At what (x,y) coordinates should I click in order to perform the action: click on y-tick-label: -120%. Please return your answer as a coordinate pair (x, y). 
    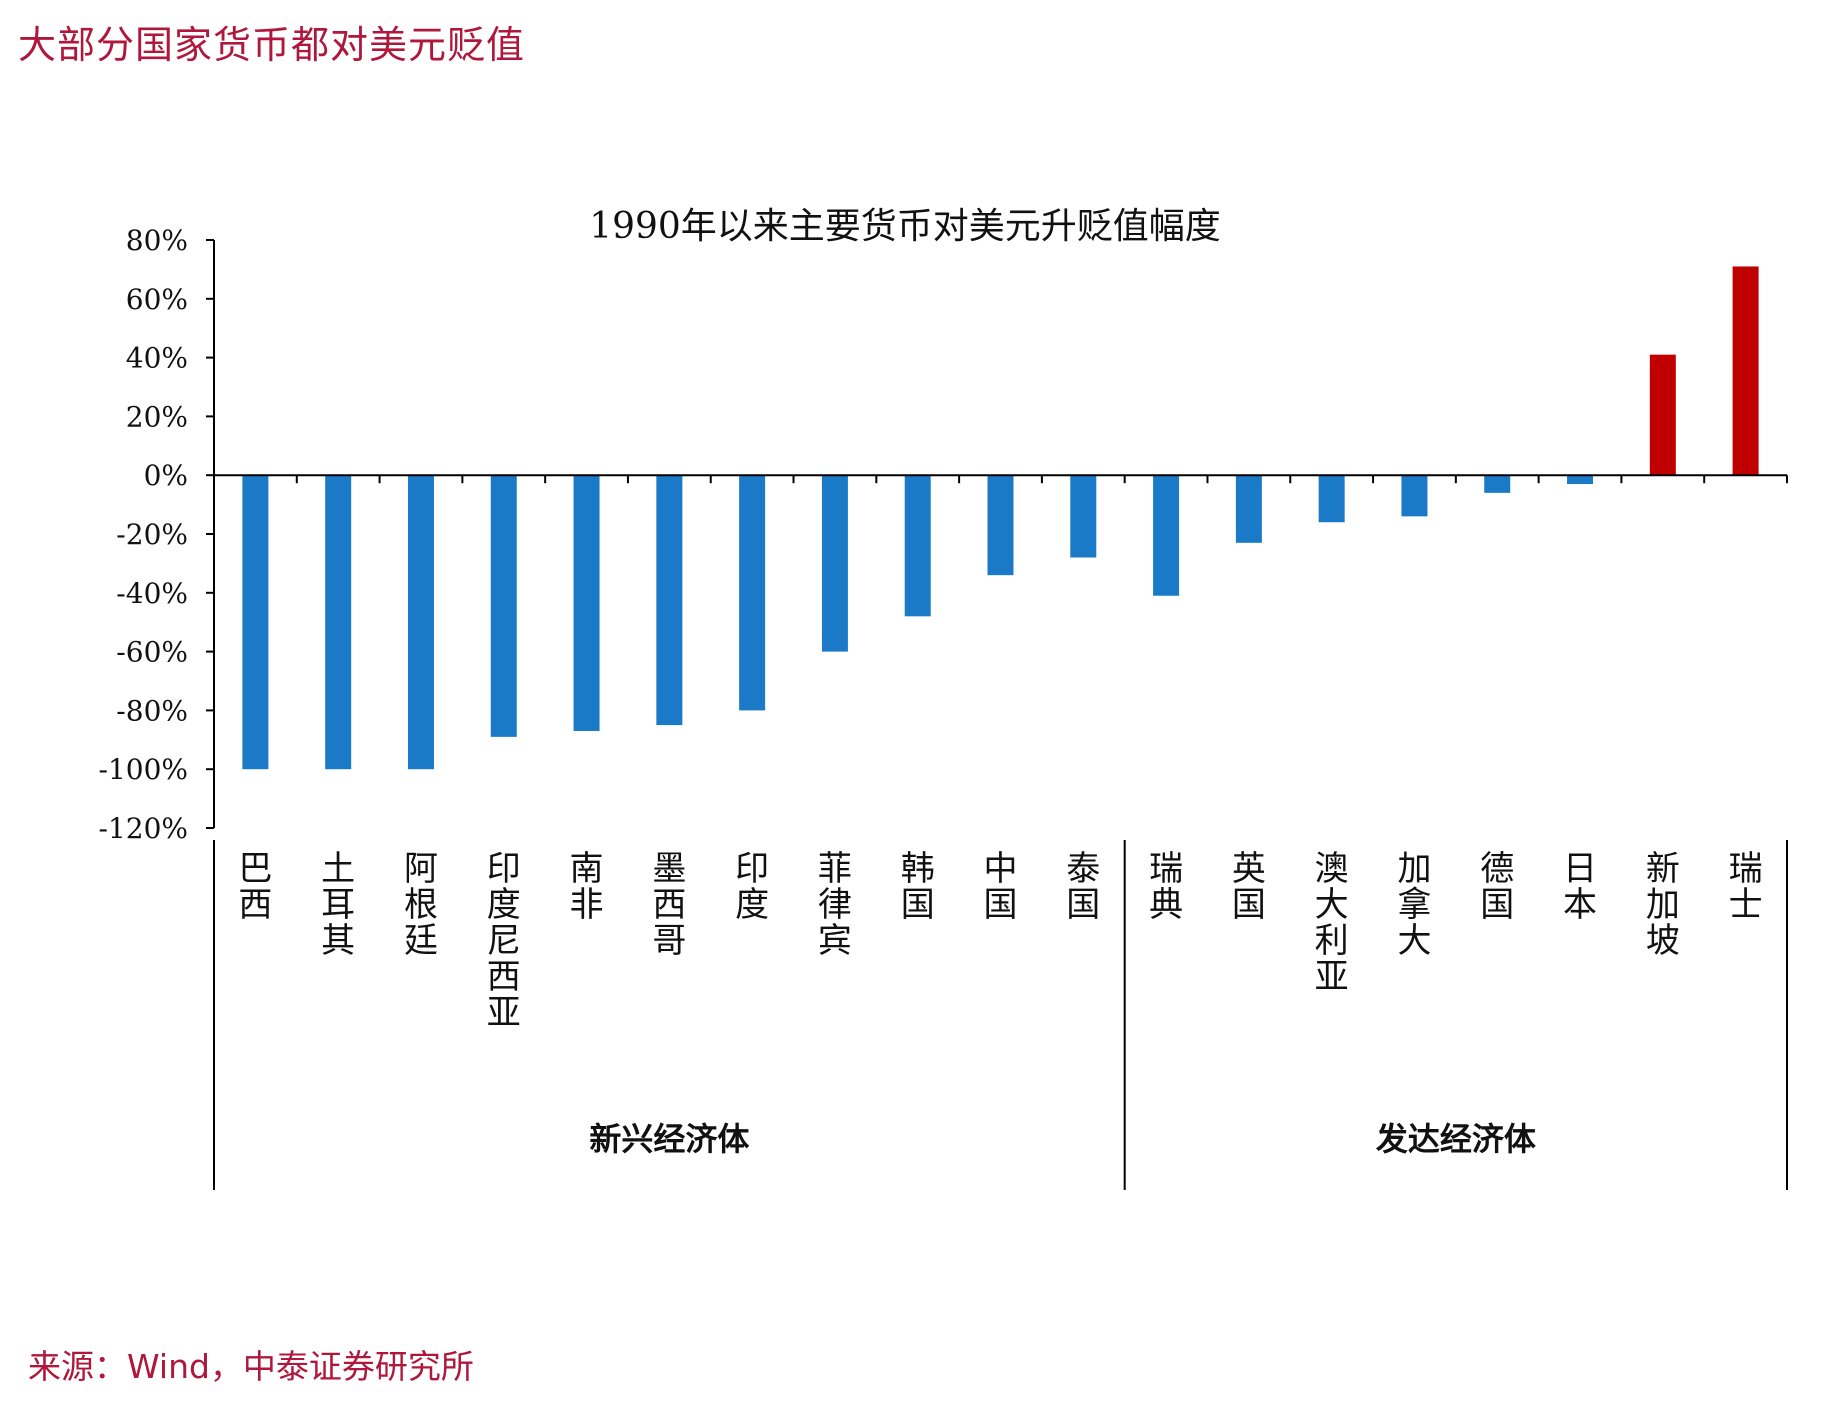
    Looking at the image, I should click on (143, 828).